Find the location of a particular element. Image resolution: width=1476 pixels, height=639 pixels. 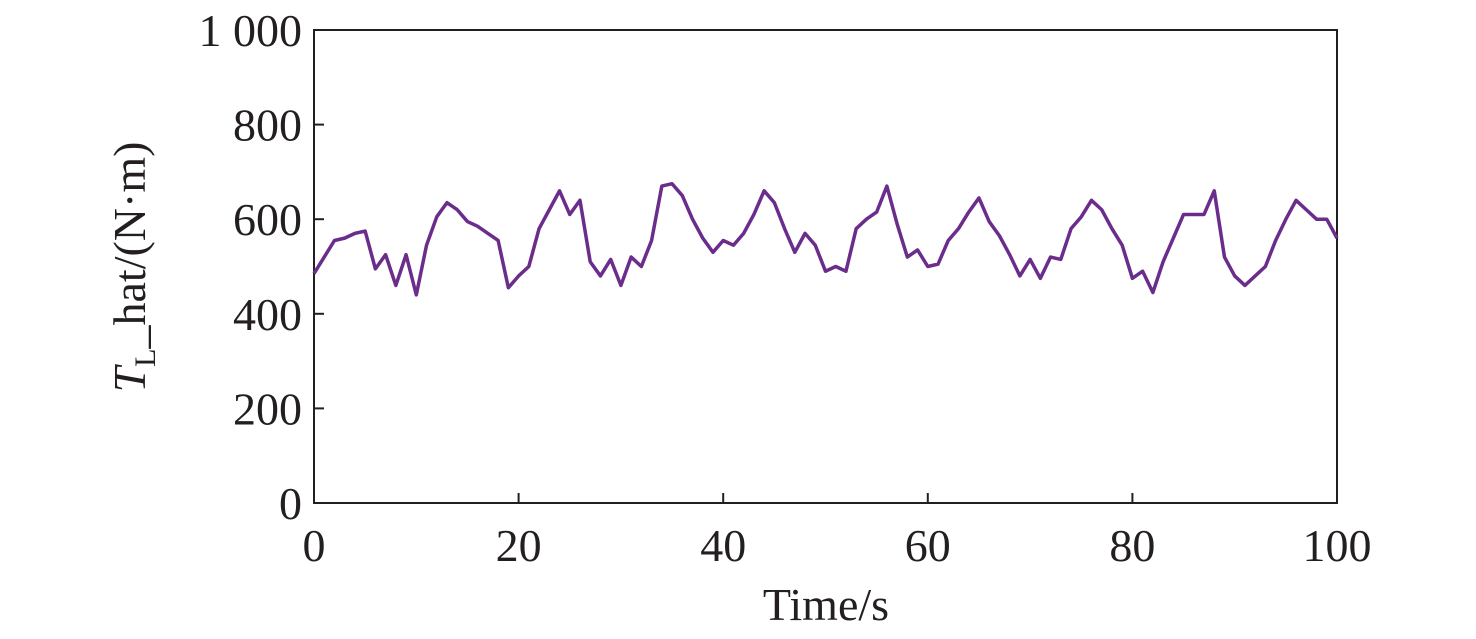

y-axis-label: TL_hat/(N·m) is located at coordinates (133, 267).